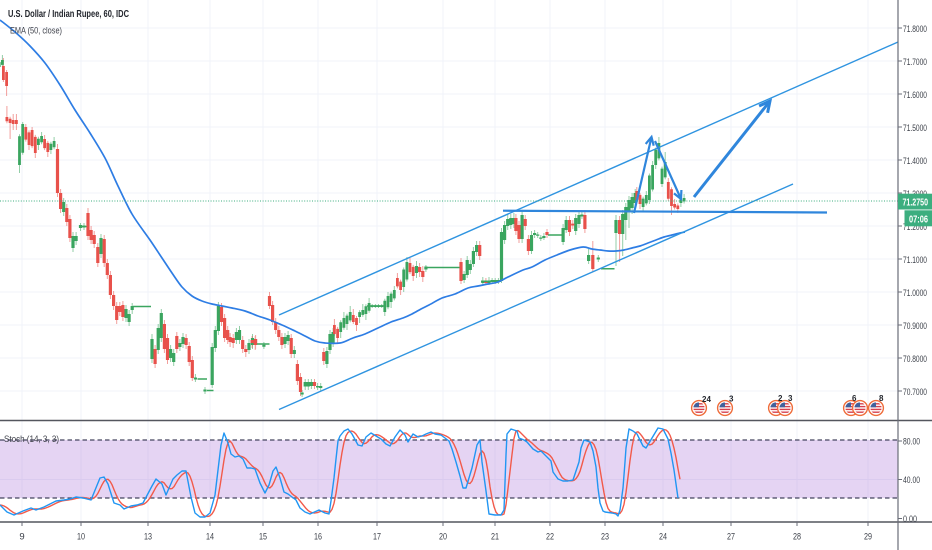 The height and width of the screenshot is (550, 932). Describe the element at coordinates (780, 398) in the screenshot. I see `svg-text: 2` at that location.